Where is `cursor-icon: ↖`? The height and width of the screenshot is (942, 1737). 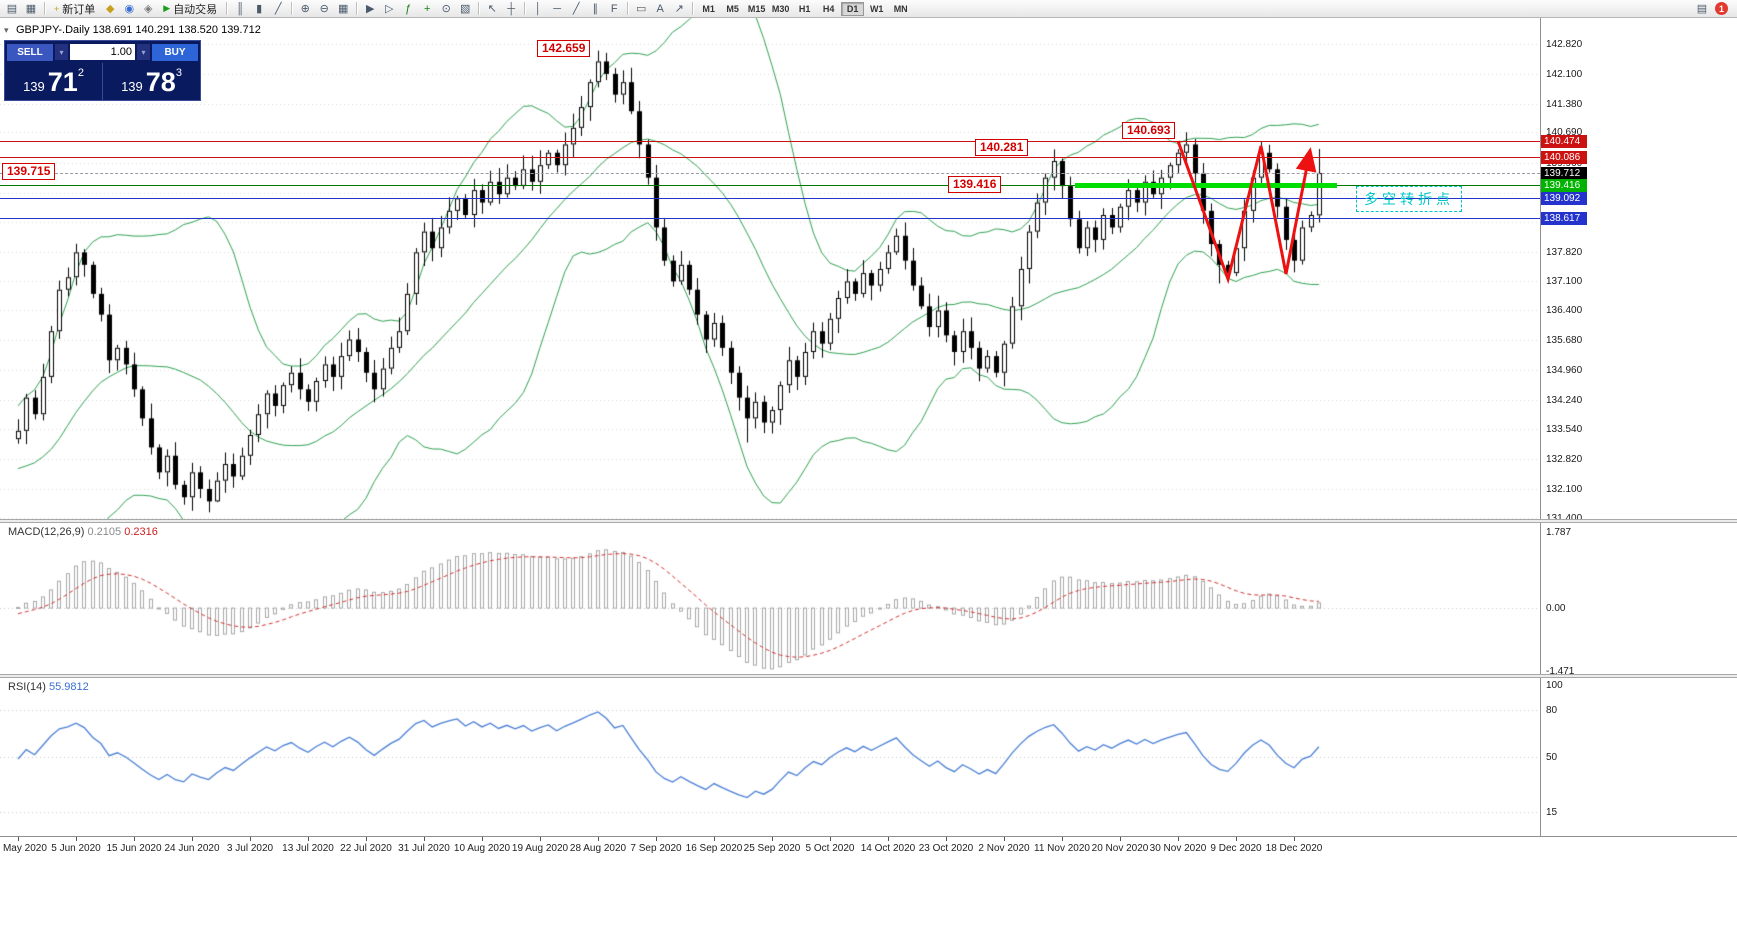 cursor-icon: ↖ is located at coordinates (492, 9).